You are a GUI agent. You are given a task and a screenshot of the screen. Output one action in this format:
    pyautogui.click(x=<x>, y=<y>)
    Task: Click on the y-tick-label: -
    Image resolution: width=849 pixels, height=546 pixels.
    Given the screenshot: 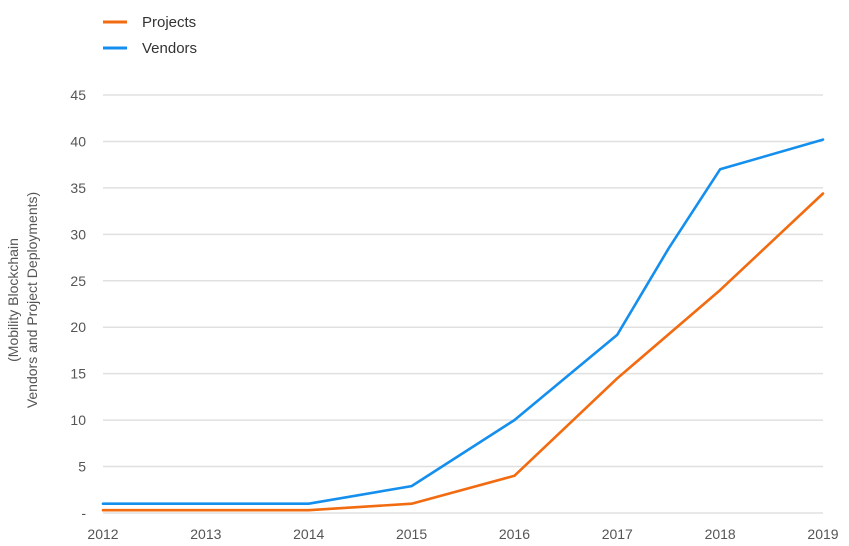 What is the action you would take?
    pyautogui.click(x=83, y=513)
    